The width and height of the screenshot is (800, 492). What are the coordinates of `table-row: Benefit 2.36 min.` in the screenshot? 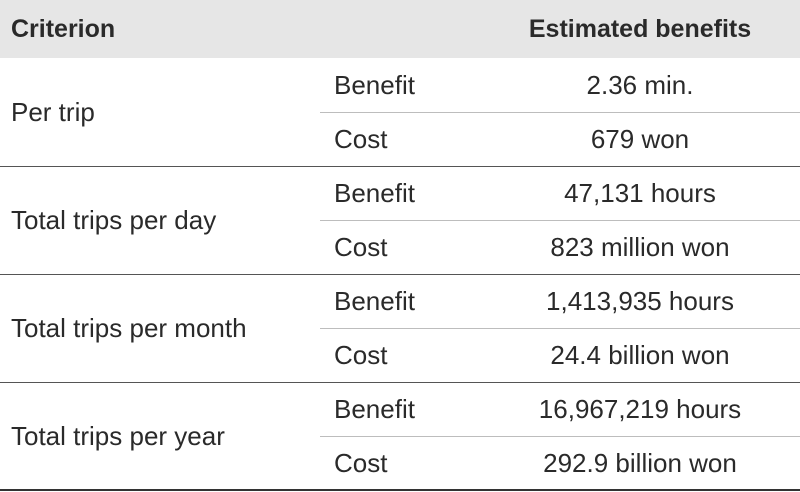 It's located at (560, 85).